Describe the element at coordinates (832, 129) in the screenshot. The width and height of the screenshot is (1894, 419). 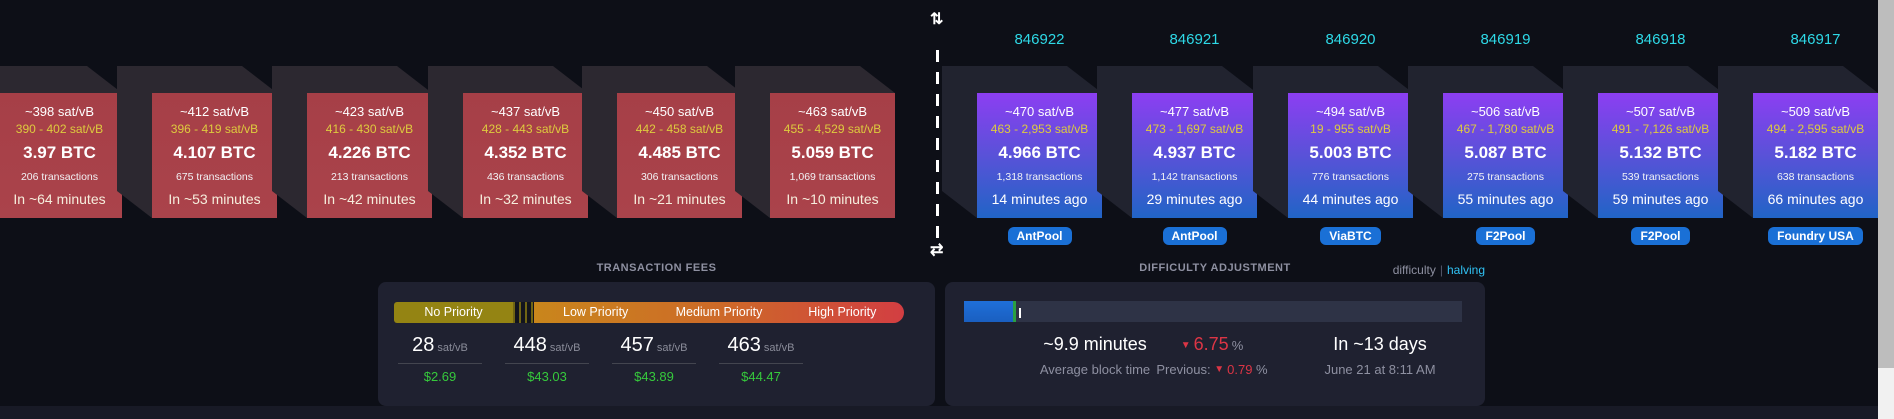
I see `fee-range: 455 - 4,529 sat/vB` at that location.